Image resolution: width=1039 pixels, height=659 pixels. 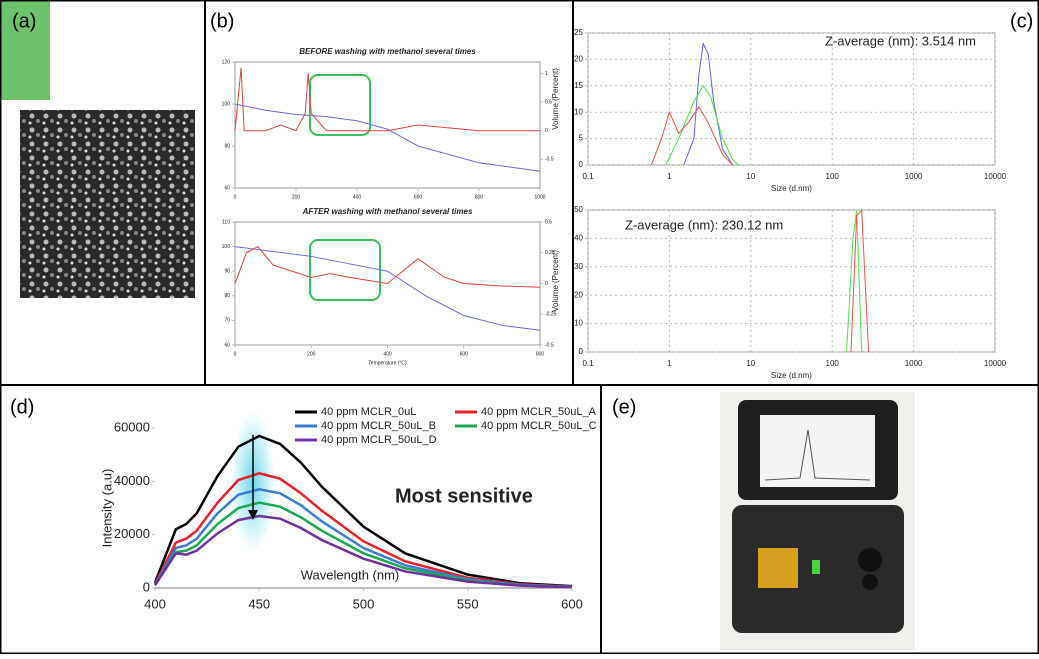 I want to click on annotation: Z-average (nm): 230.12 nm, so click(x=704, y=224).